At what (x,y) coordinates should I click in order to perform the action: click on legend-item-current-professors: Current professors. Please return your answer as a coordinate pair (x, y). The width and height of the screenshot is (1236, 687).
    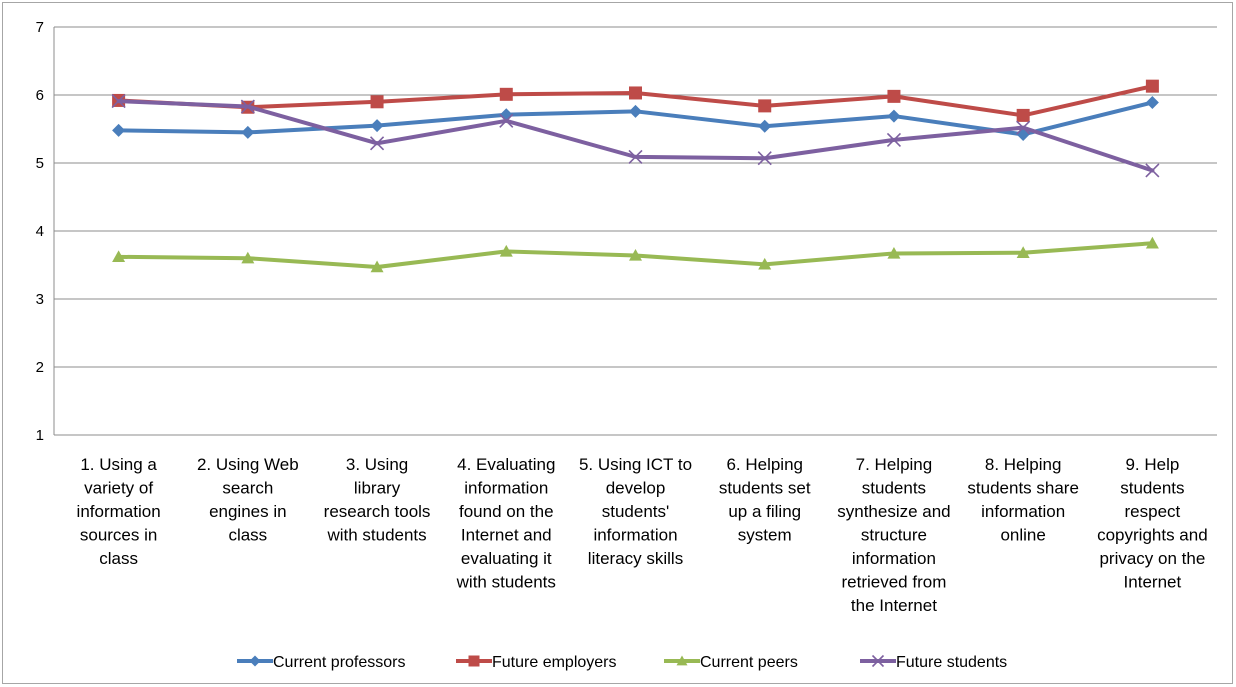
    Looking at the image, I should click on (321, 662).